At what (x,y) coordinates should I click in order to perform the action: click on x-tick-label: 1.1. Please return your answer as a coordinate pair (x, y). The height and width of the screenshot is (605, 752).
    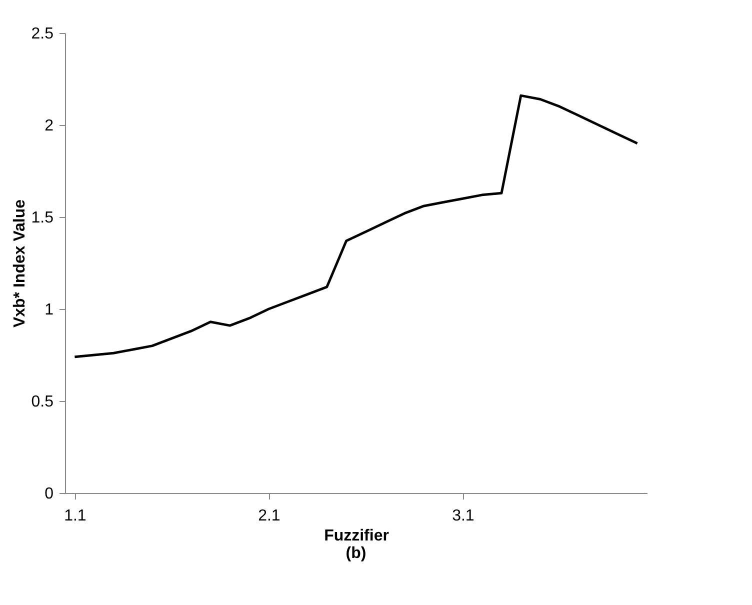
    Looking at the image, I should click on (75, 516).